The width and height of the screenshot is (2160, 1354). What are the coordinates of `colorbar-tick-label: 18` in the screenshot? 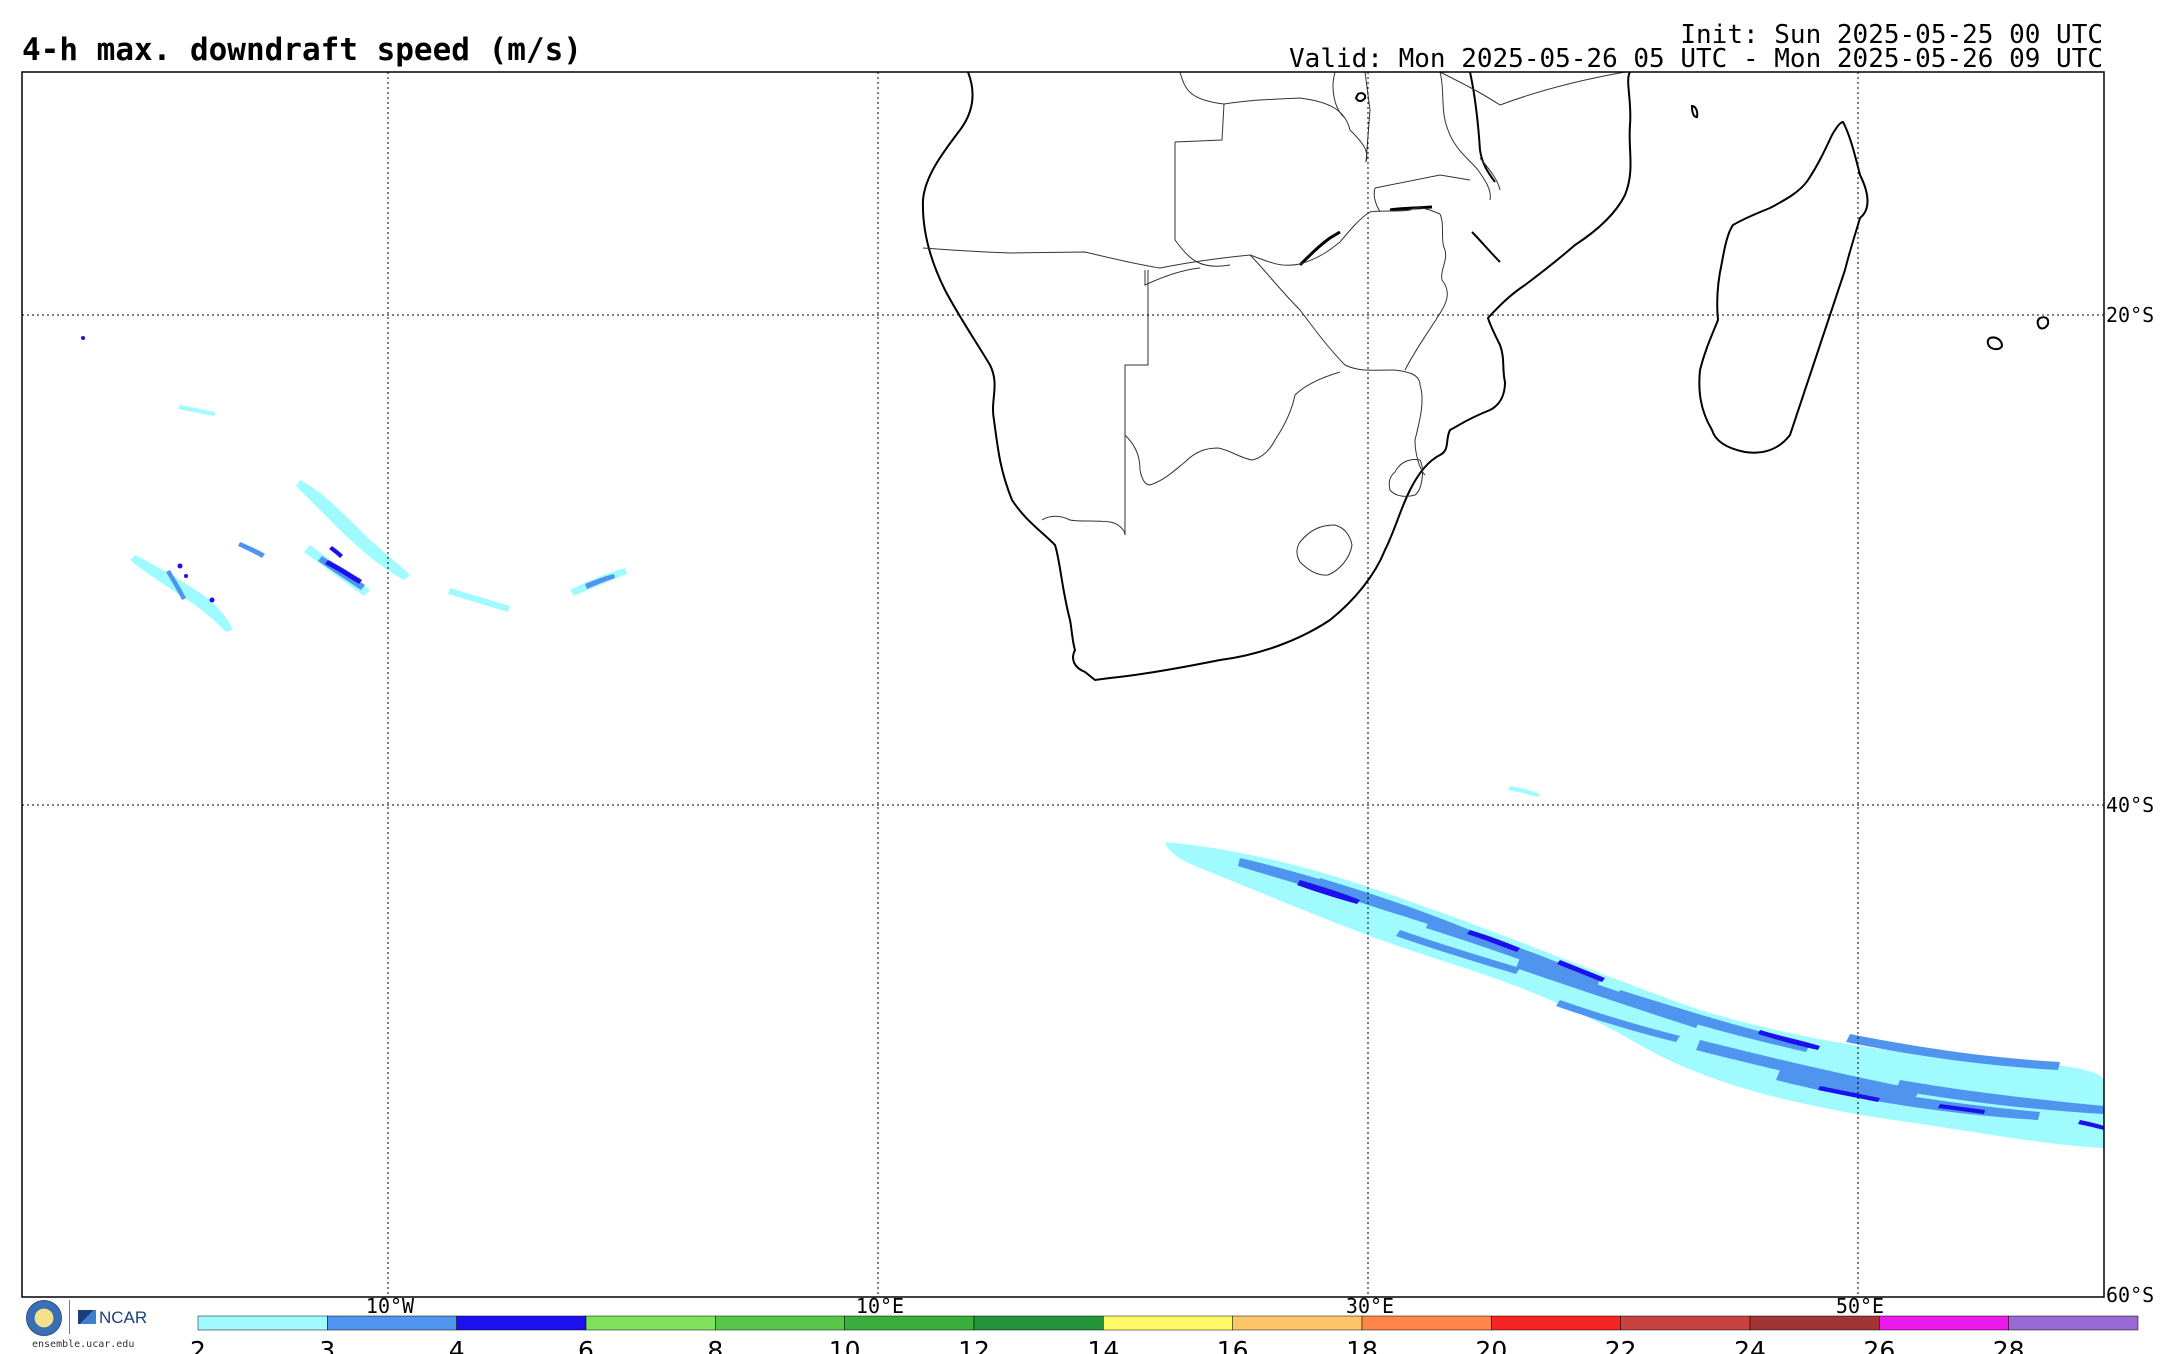 It's located at (1362, 1345).